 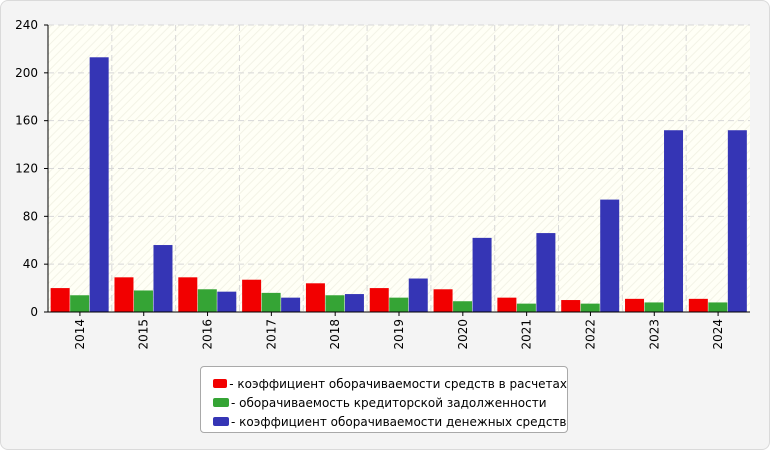 I want to click on x-tick-label: 2017, so click(x=271, y=334).